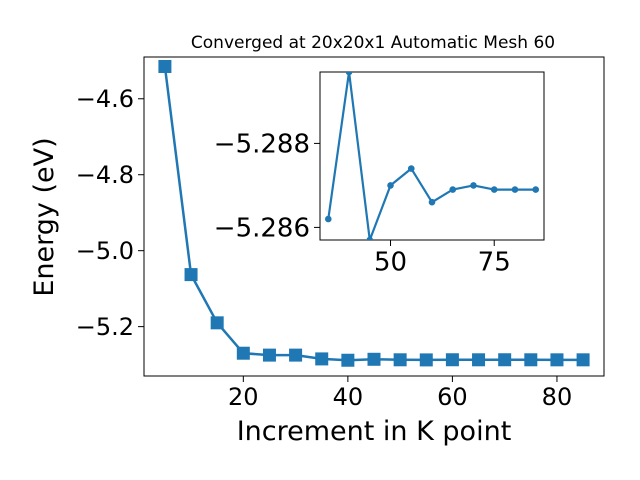 This screenshot has width=640, height=480. Describe the element at coordinates (452, 397) in the screenshot. I see `main-x-tick-label: 60` at that location.